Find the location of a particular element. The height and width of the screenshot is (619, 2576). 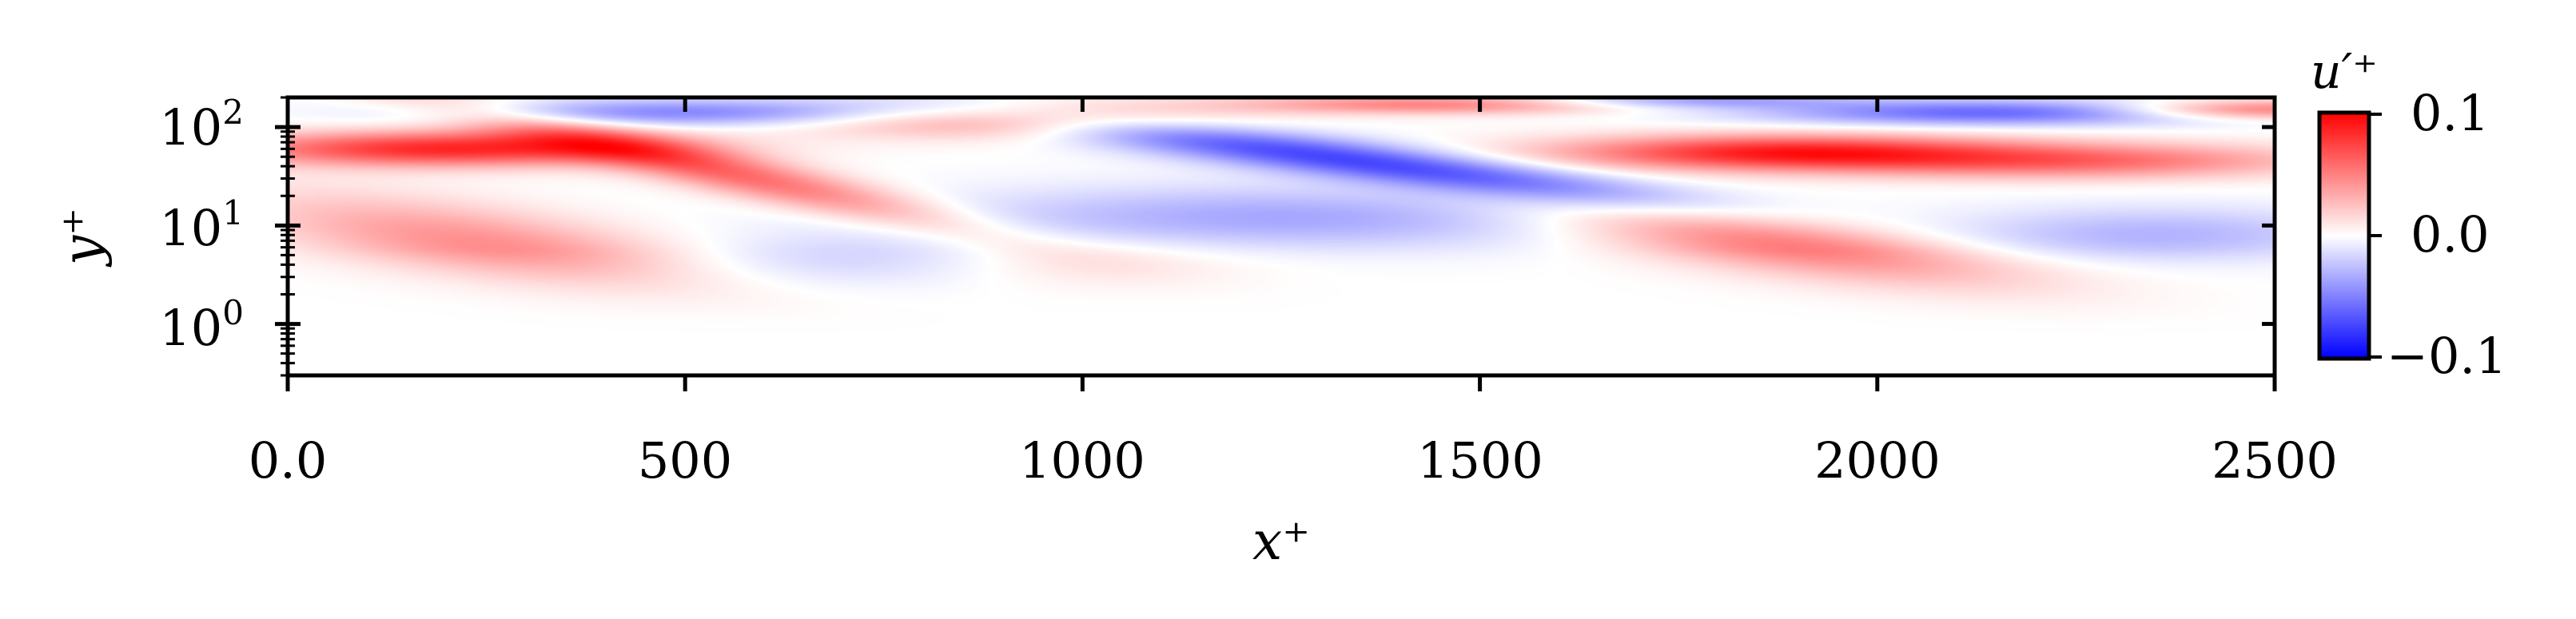

x-tick-label: 0.0 is located at coordinates (288, 460).